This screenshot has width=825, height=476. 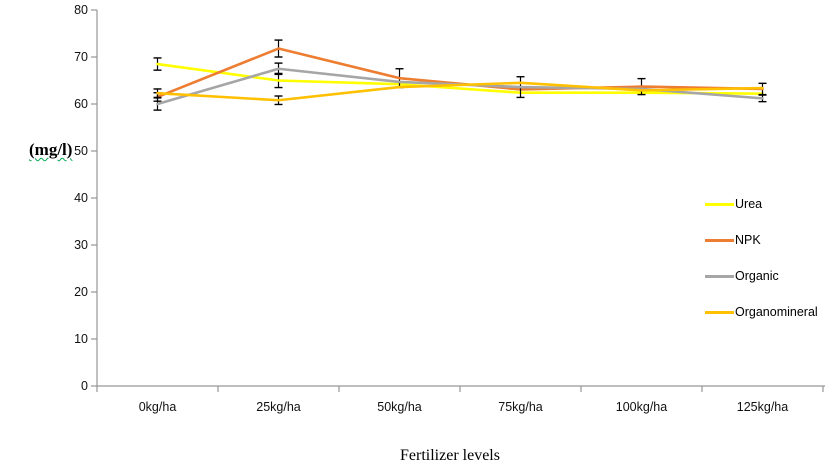 What do you see at coordinates (81, 151) in the screenshot?
I see `y-tick-label: 50` at bounding box center [81, 151].